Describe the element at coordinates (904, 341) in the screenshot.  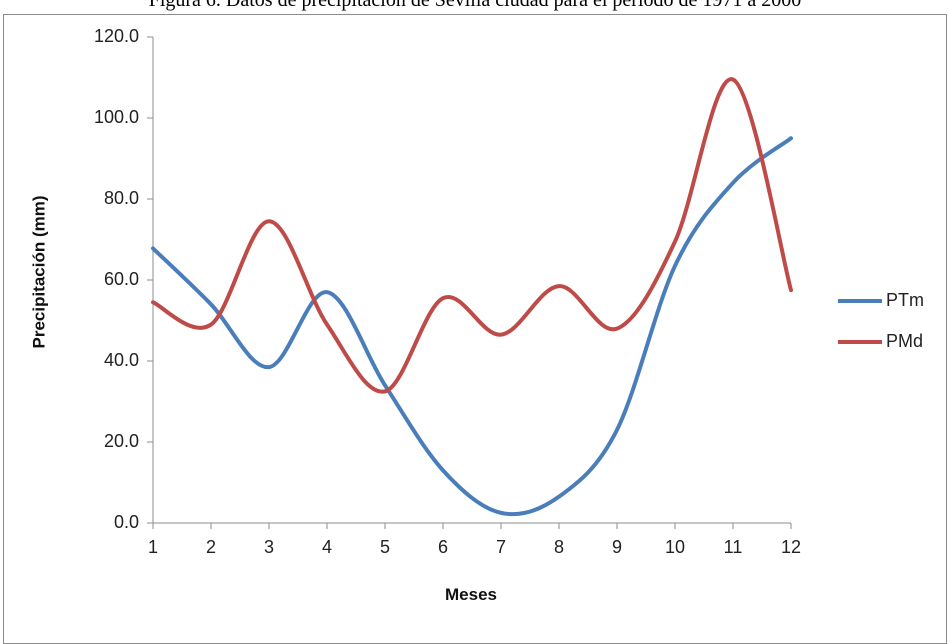
I see `legend-label-pmd: PMd` at that location.